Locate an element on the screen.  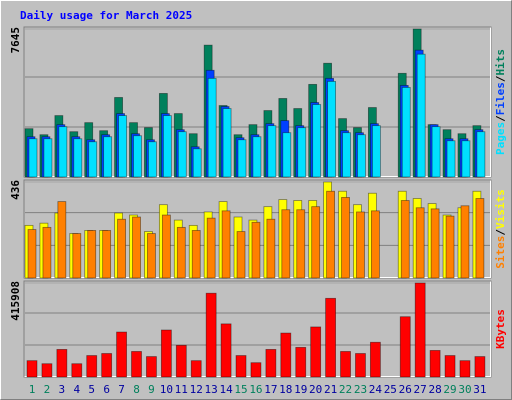
x-tick-label: 17 is located at coordinates (270, 389).